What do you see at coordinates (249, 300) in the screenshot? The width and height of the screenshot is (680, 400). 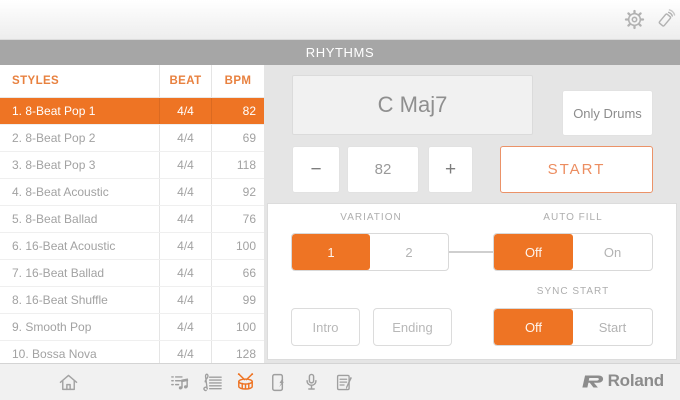 I see `style-bpm: 99` at bounding box center [249, 300].